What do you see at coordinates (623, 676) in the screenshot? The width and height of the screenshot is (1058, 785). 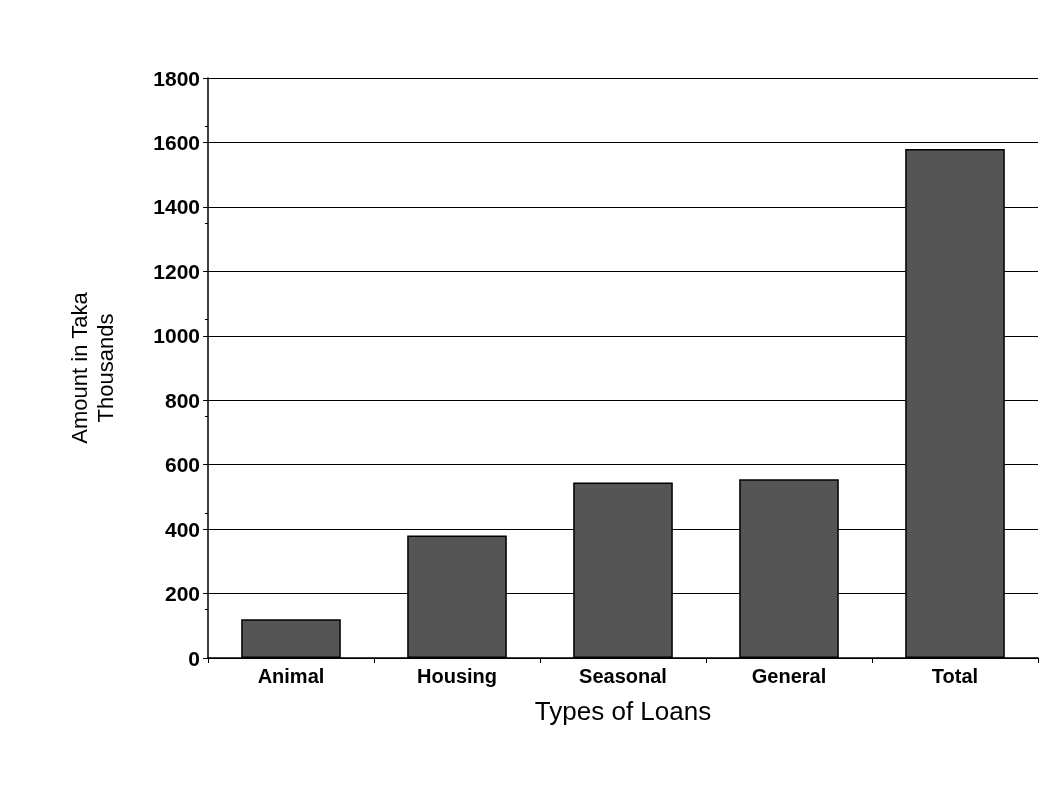 I see `x-tick-label: Seasonal` at bounding box center [623, 676].